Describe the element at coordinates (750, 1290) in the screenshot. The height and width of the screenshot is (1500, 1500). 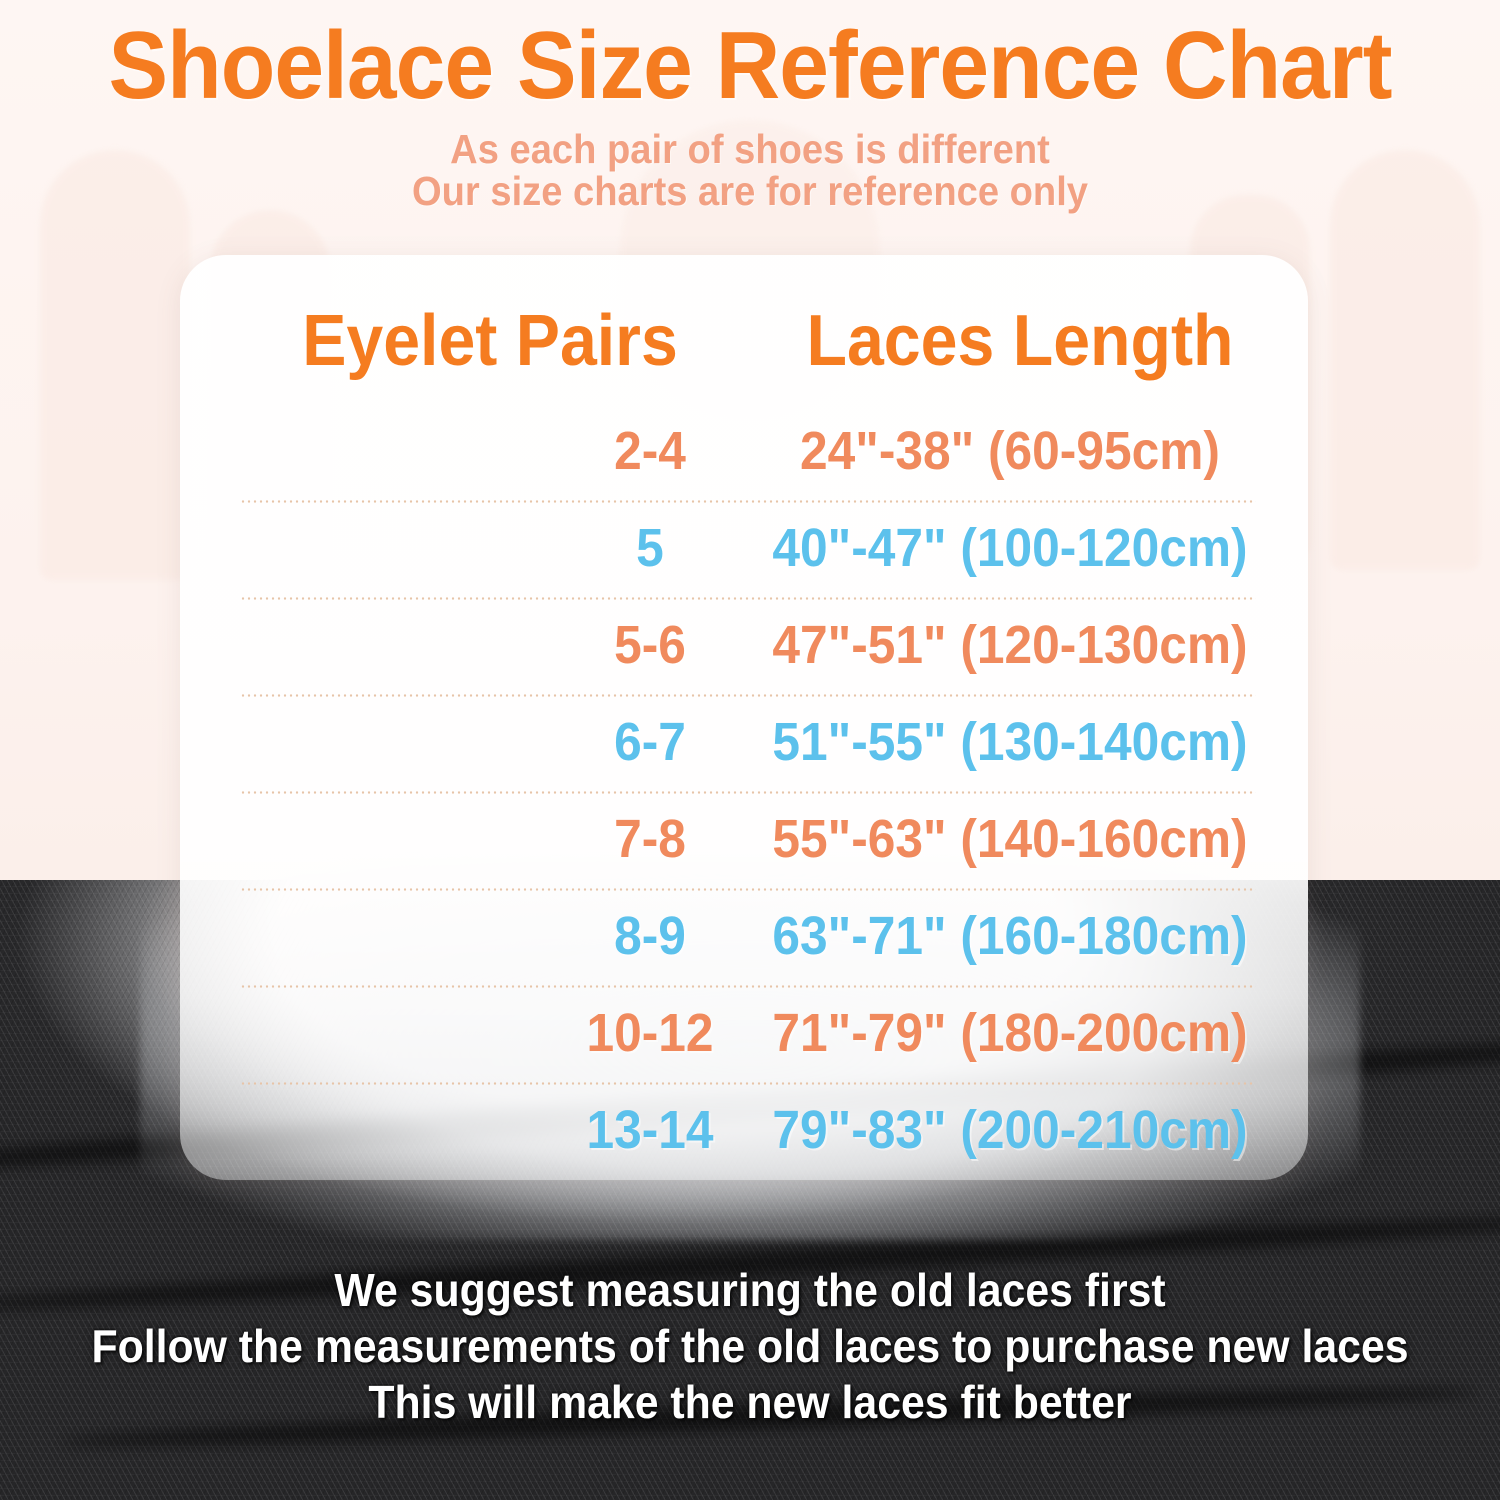
I see `footer-line-1: We suggest measuring the old laces first` at that location.